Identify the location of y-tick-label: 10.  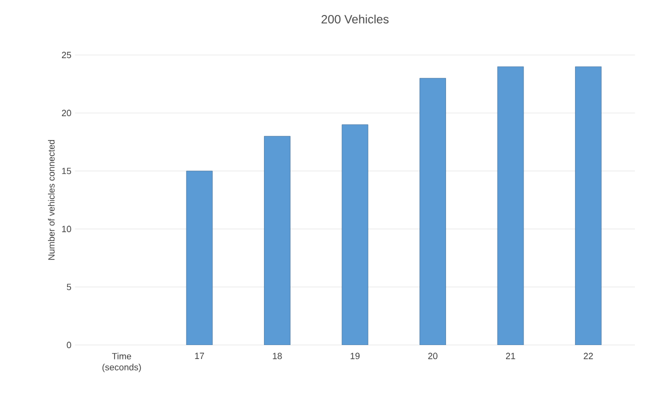
(67, 229).